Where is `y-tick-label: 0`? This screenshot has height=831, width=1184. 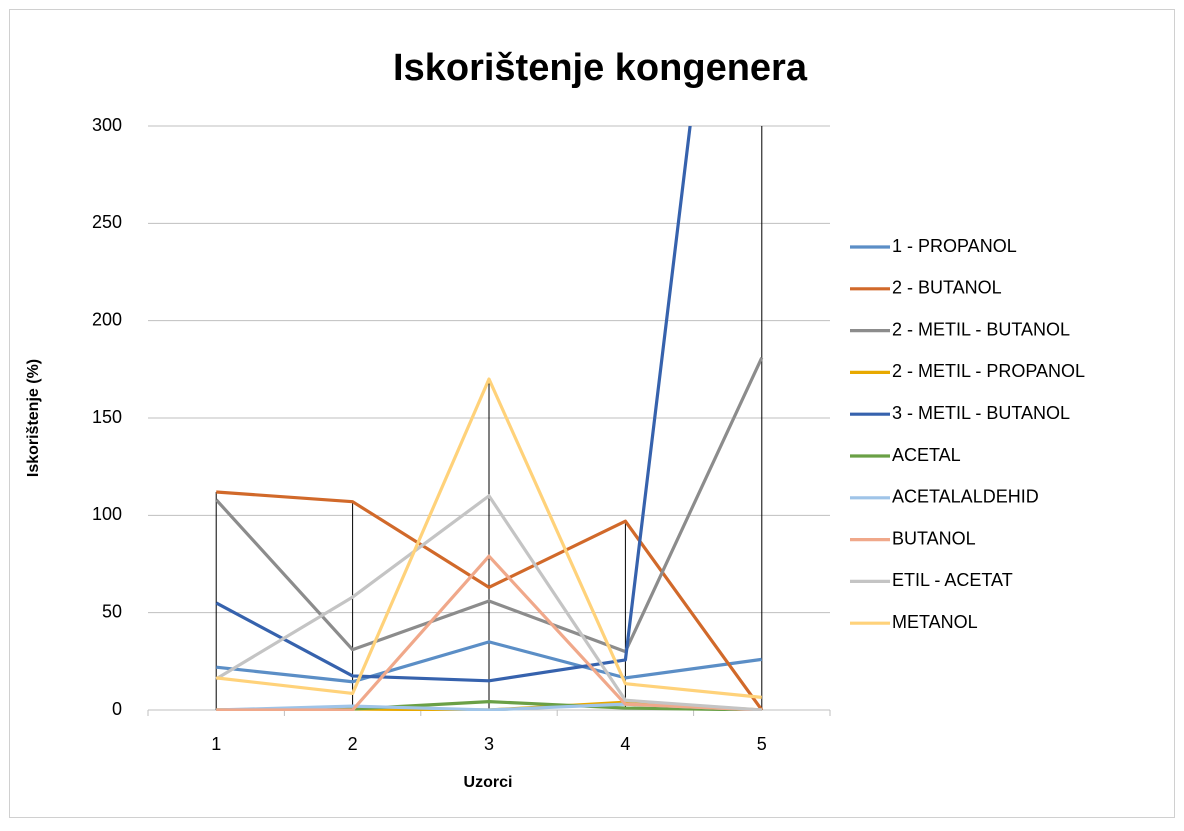
y-tick-label: 0 is located at coordinates (117, 709).